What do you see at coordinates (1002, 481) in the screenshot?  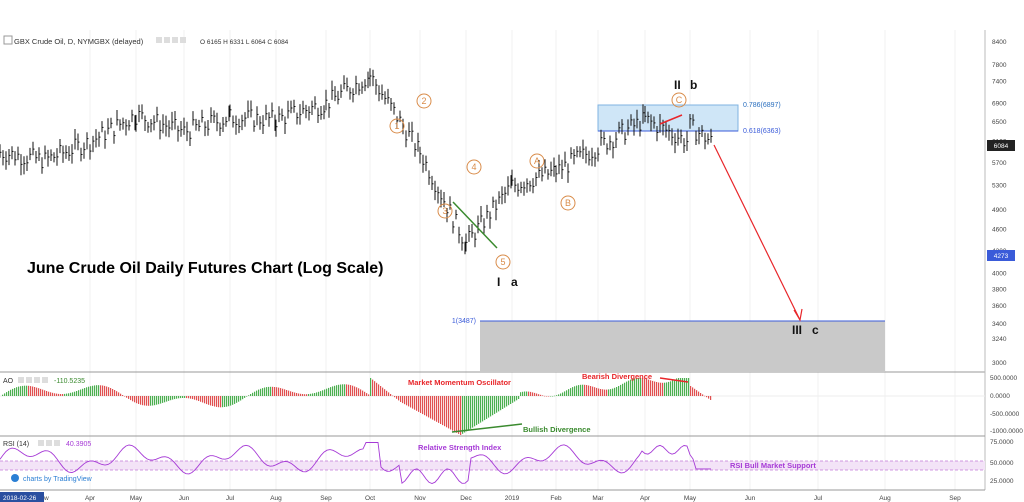 I see `rsi-tick: 25.0000` at bounding box center [1002, 481].